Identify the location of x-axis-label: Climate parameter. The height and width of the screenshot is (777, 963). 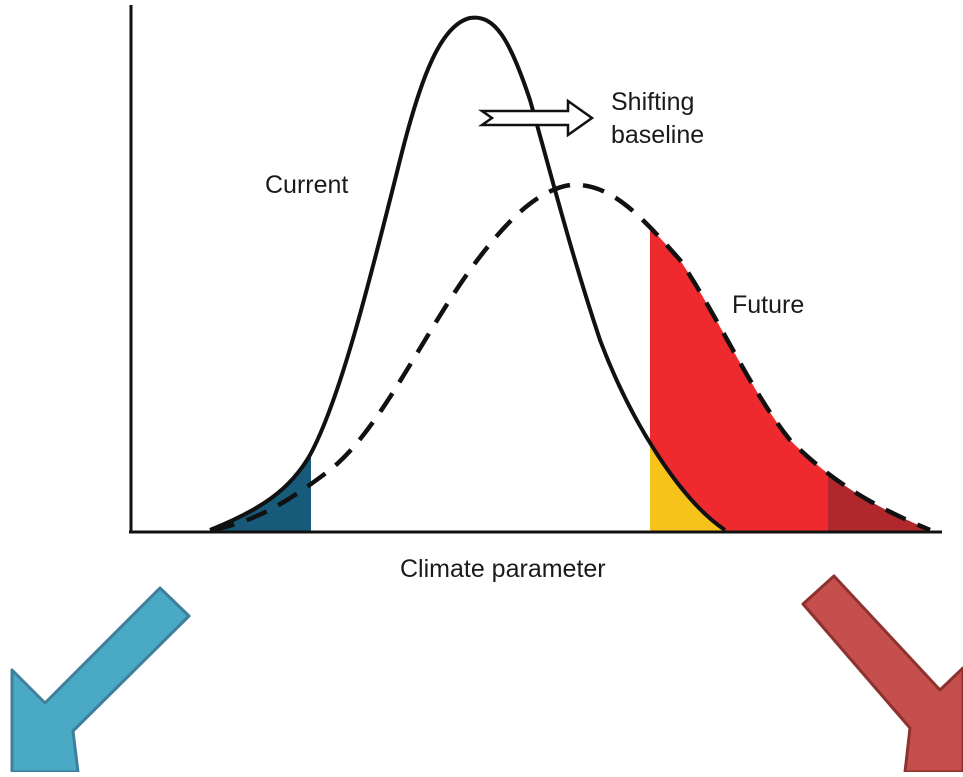
(503, 569).